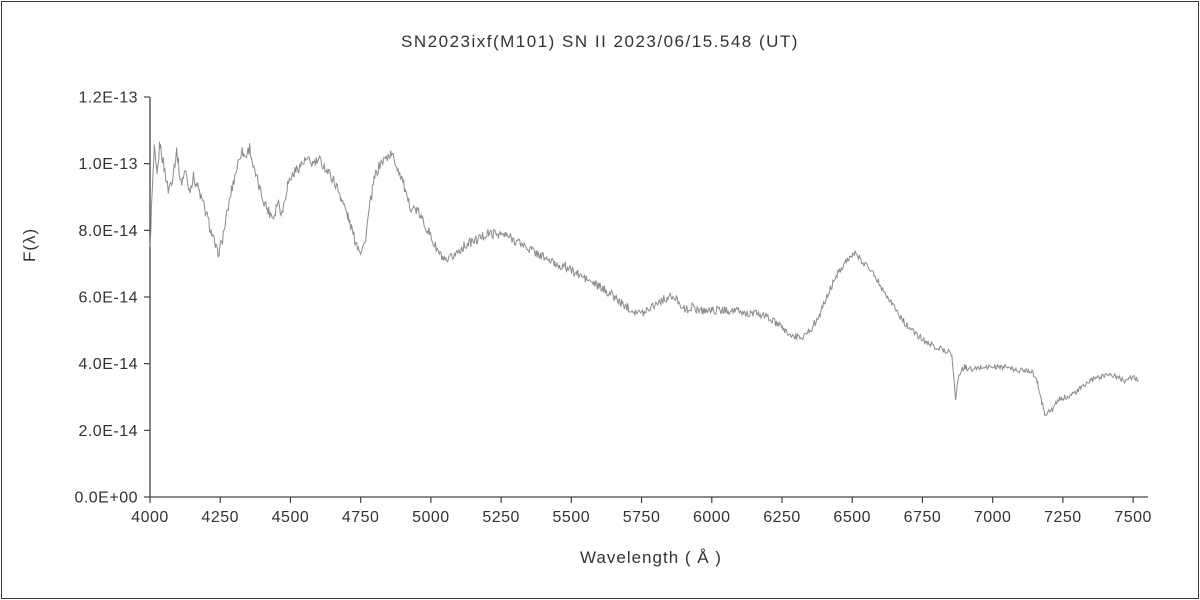  Describe the element at coordinates (150, 517) in the screenshot. I see `x-tick-label: 4000` at that location.